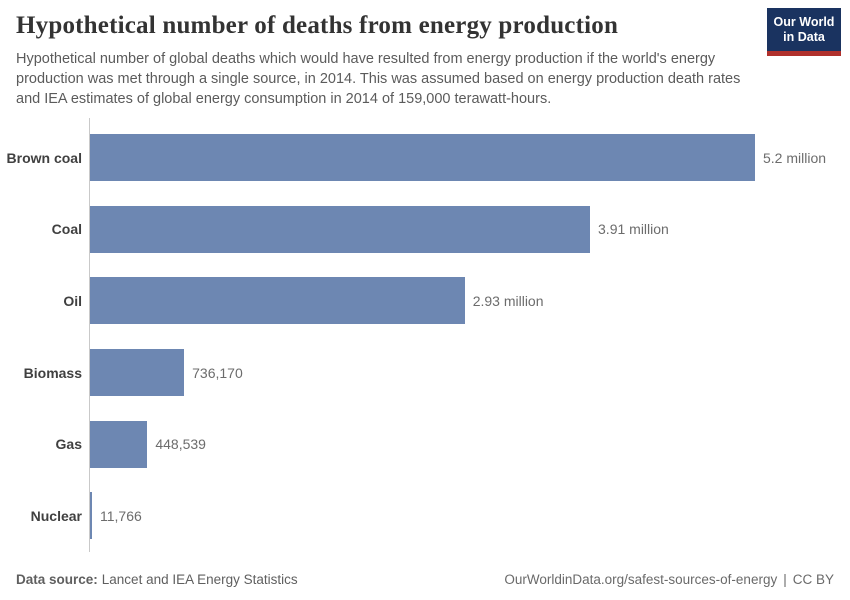 This screenshot has width=850, height=600. I want to click on category-label-nuclear: Nuclear, so click(56, 515).